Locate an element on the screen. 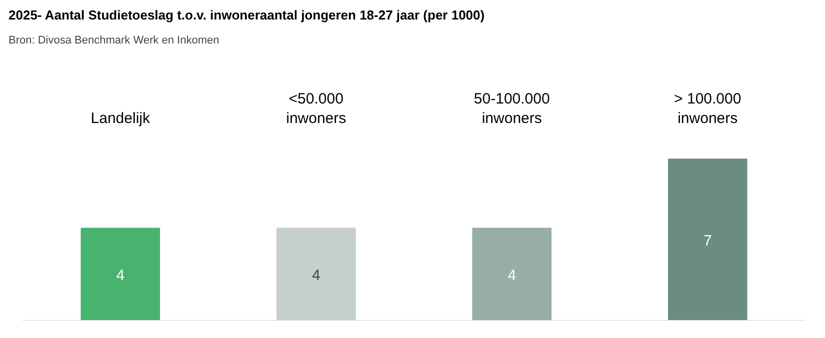 Image resolution: width=825 pixels, height=338 pixels. x-tick-label: 50-100.000 inwoners is located at coordinates (512, 108).